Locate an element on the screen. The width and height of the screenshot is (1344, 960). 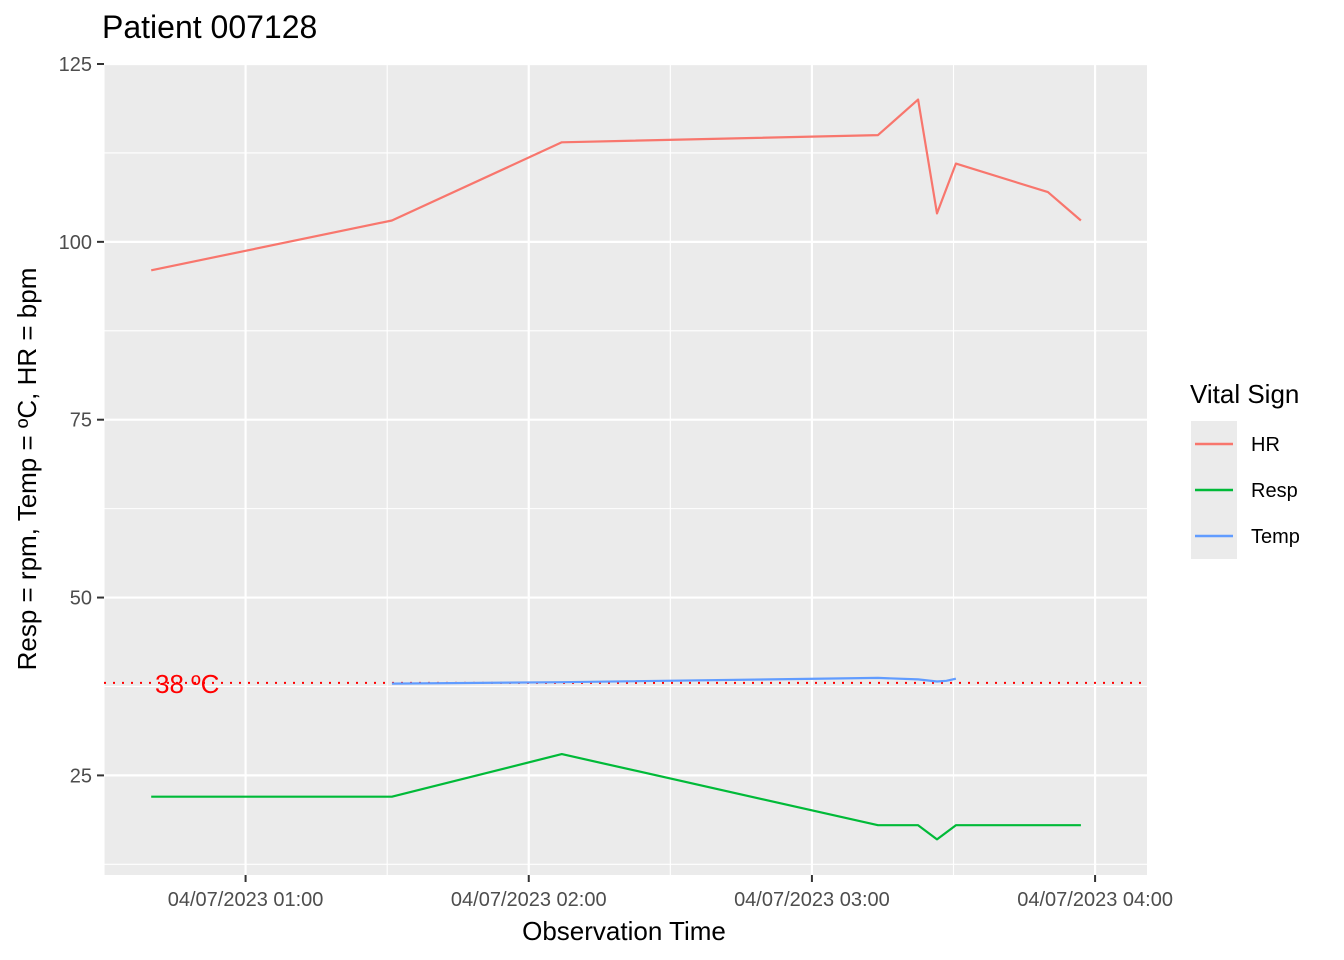
series-line-hr is located at coordinates (616, 185).